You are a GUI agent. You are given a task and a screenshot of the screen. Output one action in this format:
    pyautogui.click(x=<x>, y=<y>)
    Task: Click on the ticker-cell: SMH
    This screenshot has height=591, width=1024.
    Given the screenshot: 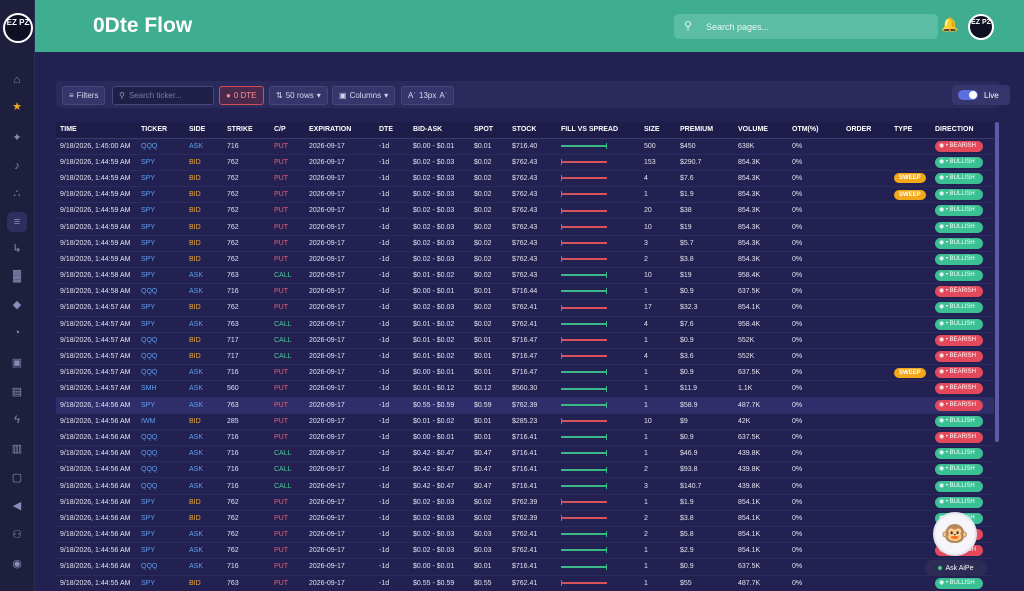 What is the action you would take?
    pyautogui.click(x=161, y=389)
    